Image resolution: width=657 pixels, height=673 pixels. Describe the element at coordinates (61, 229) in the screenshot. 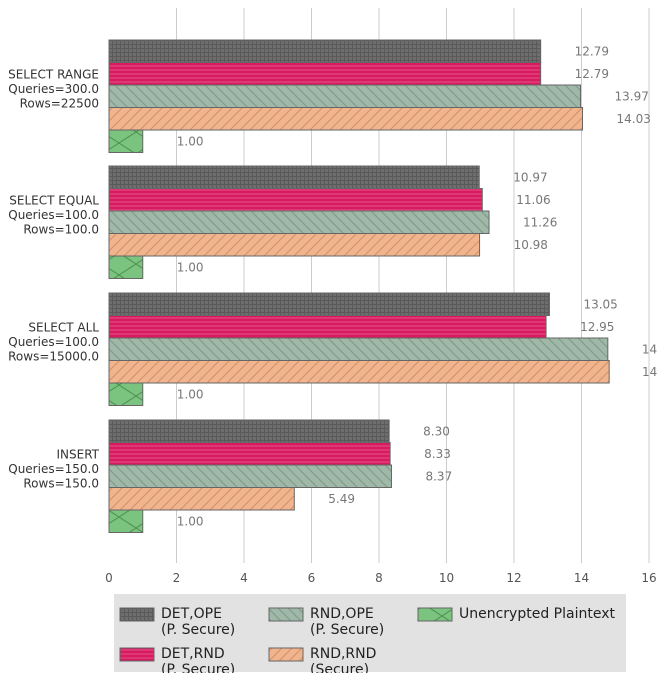

I see `category-label: Rows=100.0` at that location.